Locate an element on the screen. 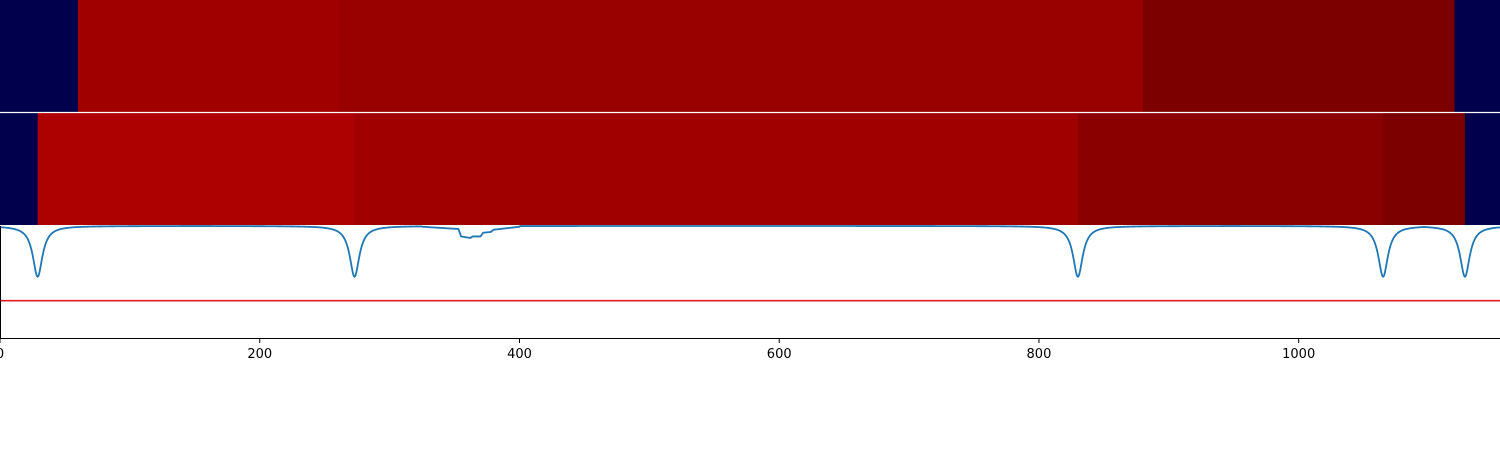  x-tick-label: 600 is located at coordinates (779, 354).